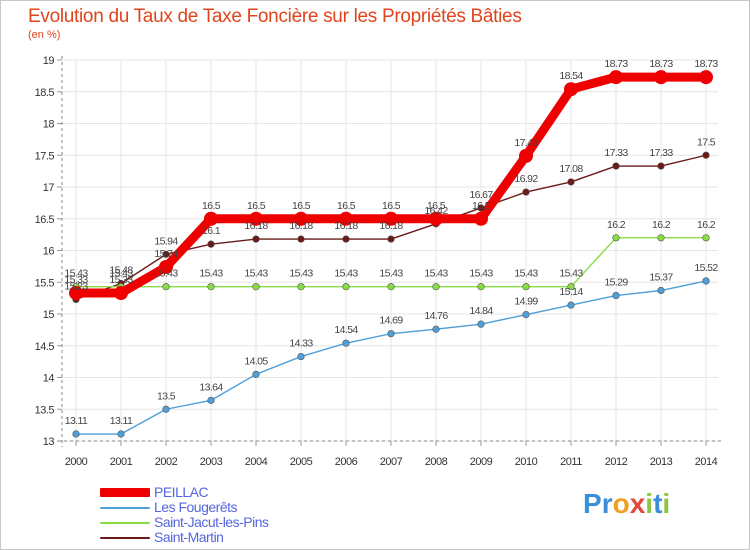 This screenshot has height=550, width=750. Describe the element at coordinates (571, 292) in the screenshot. I see `data-label: 15.14` at that location.